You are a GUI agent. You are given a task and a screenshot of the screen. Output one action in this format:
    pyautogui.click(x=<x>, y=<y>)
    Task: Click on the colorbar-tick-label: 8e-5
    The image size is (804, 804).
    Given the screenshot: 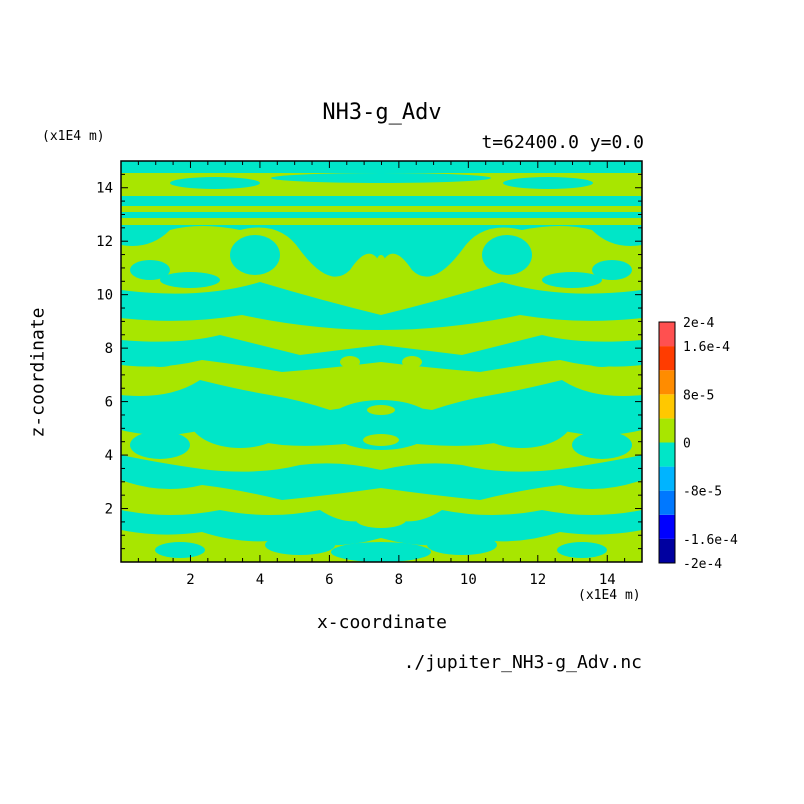 What is the action you would take?
    pyautogui.click(x=698, y=395)
    